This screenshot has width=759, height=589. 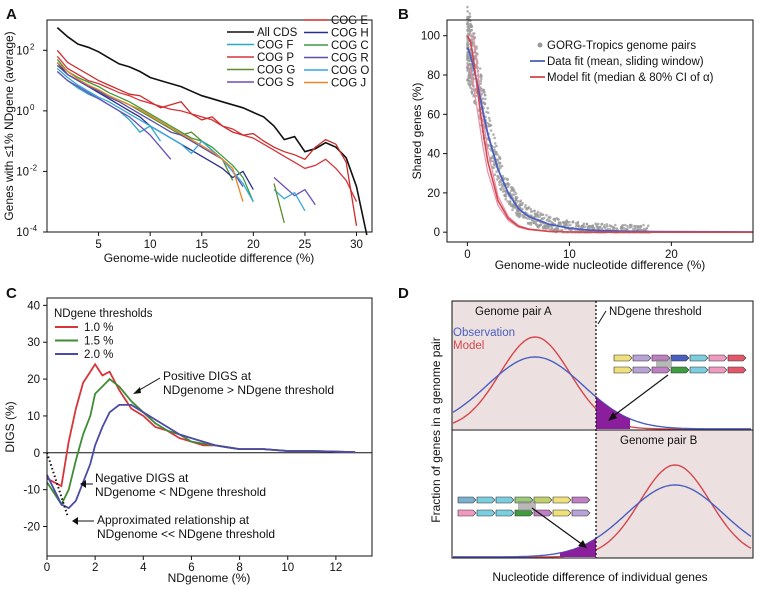 What do you see at coordinates (239, 568) in the screenshot?
I see `x-tick-label: 8` at bounding box center [239, 568].